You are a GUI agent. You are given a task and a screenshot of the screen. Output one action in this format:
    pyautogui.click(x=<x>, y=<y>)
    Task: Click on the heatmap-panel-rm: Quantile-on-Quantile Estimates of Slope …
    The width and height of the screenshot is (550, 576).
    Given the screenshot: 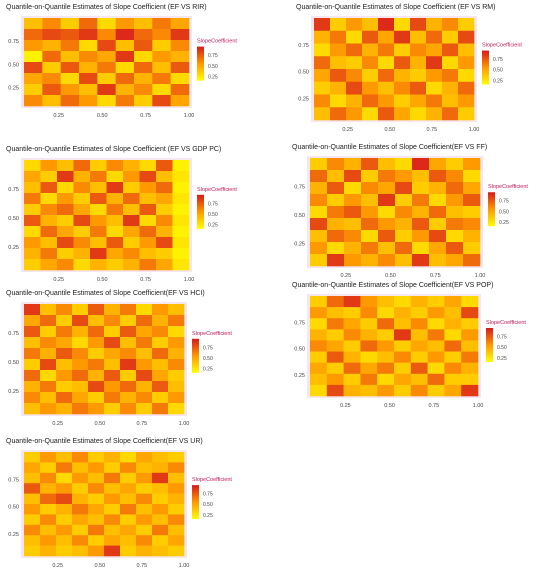 What is the action you would take?
    pyautogui.click(x=416, y=73)
    